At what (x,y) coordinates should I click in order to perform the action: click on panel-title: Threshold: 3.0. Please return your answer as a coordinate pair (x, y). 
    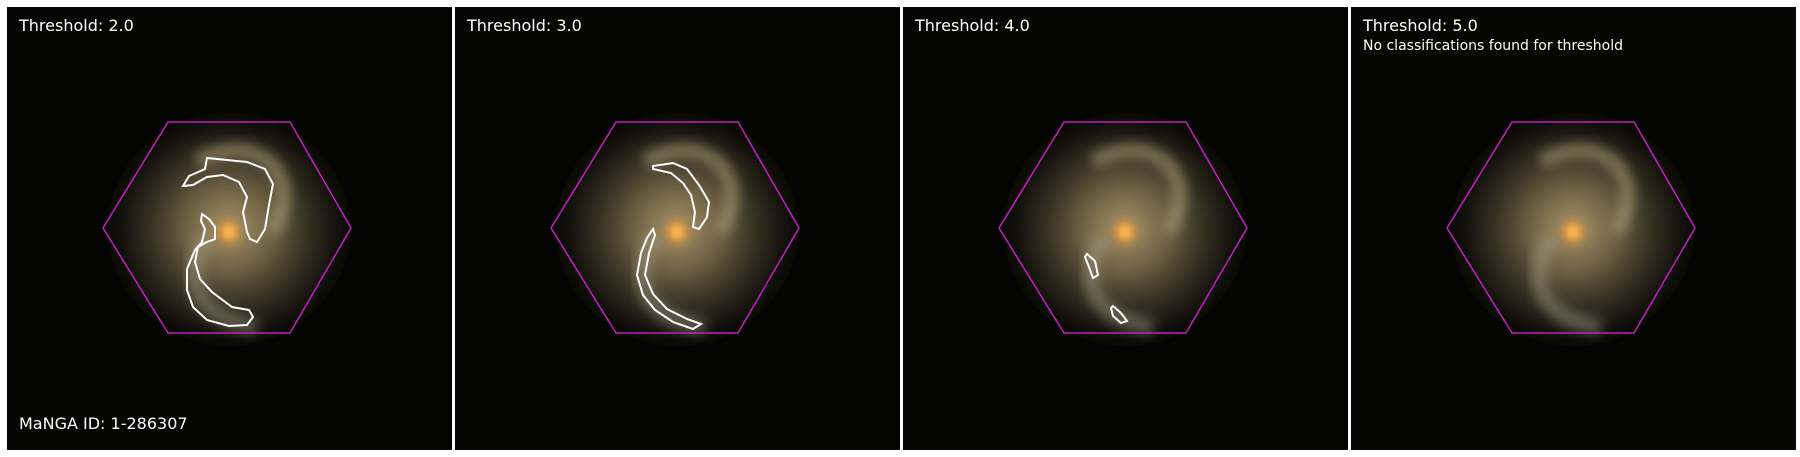
    Looking at the image, I should click on (524, 25).